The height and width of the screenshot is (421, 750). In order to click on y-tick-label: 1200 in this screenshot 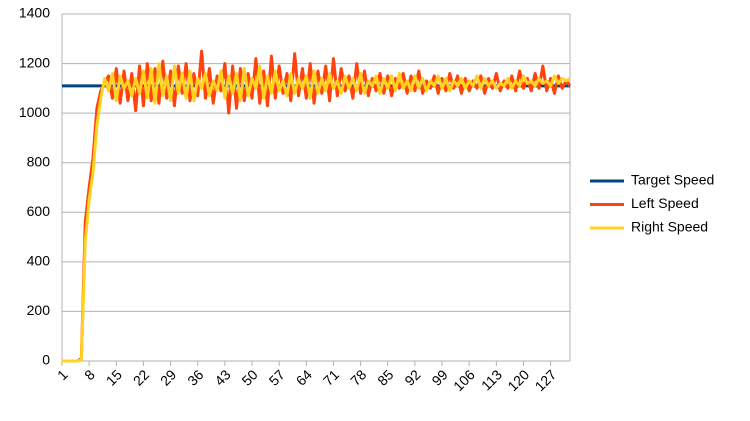, I will do `click(34, 62)`.